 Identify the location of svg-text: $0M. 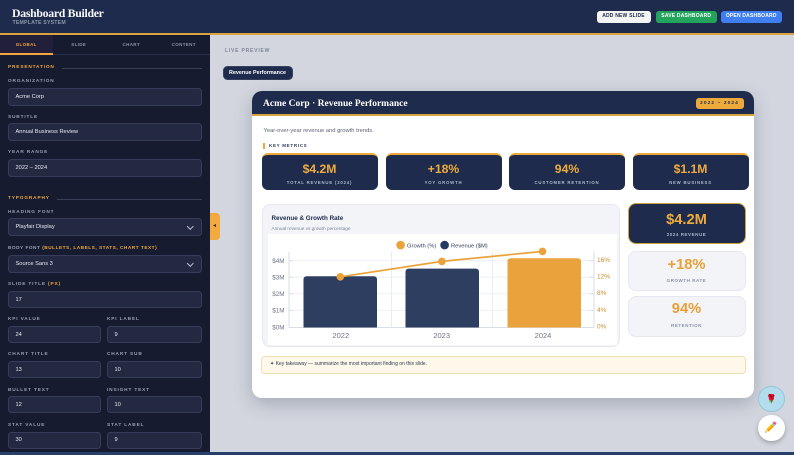
(278, 327).